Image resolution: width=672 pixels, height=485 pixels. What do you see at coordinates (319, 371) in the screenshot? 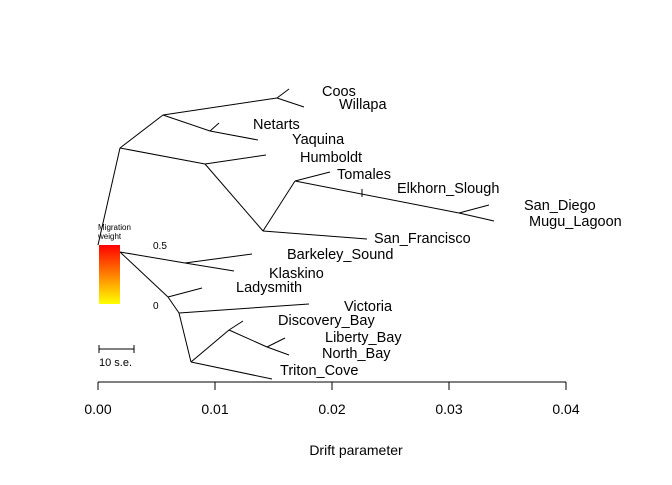
I see `tip-label-triton-cove: Triton_Cove` at bounding box center [319, 371].